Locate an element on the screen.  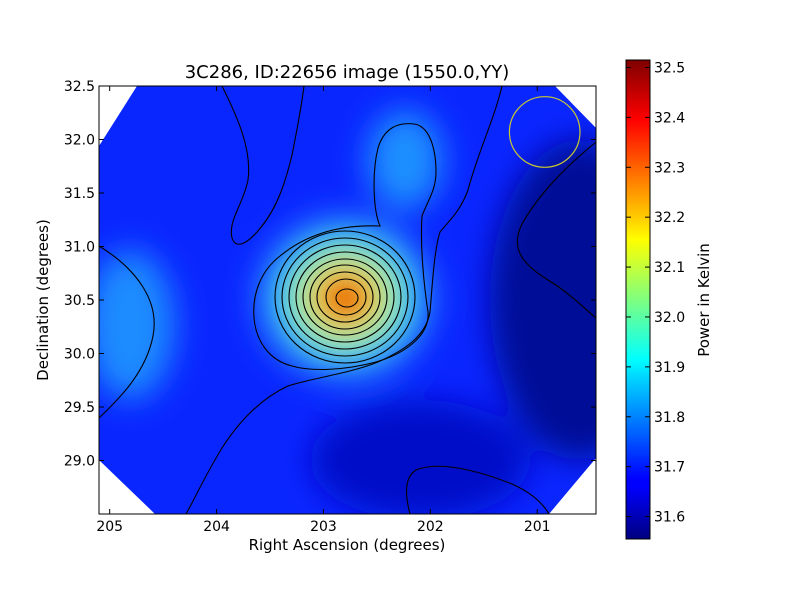
x-tick-label: 202 is located at coordinates (430, 527).